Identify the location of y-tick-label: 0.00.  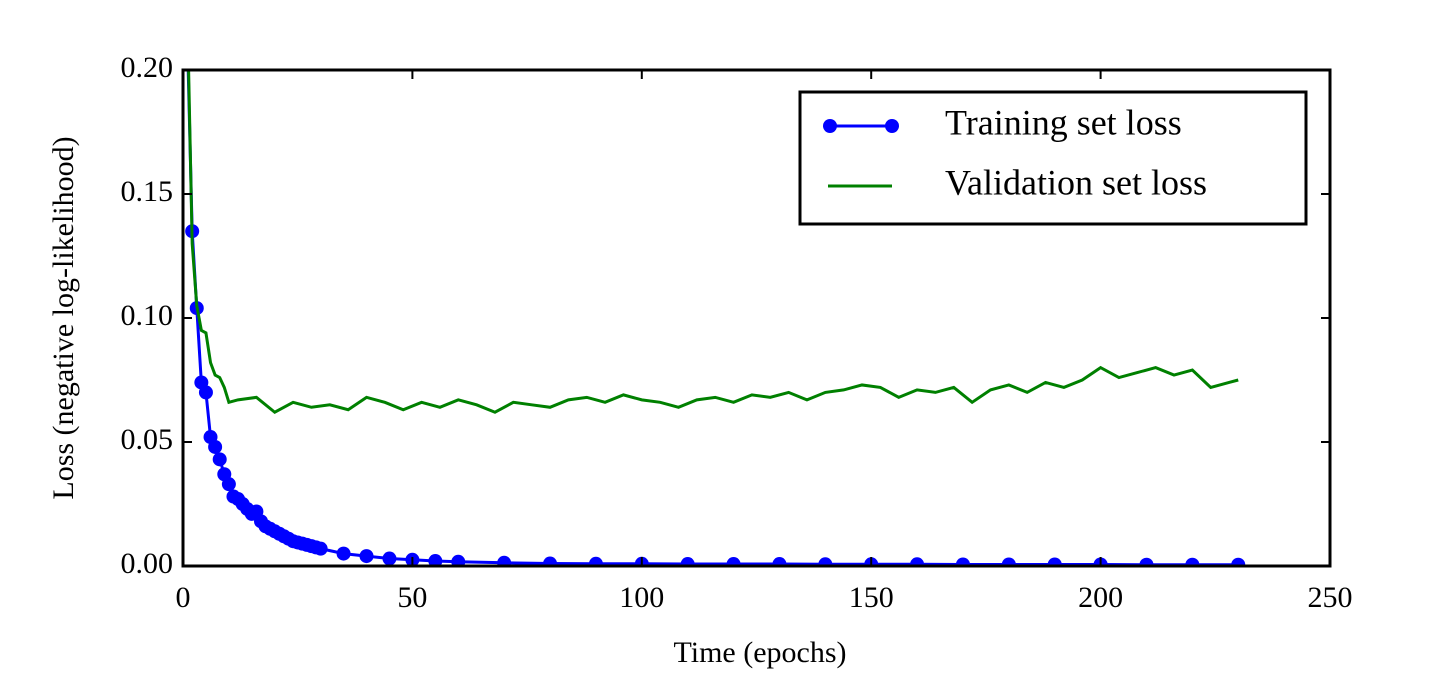
(147, 563).